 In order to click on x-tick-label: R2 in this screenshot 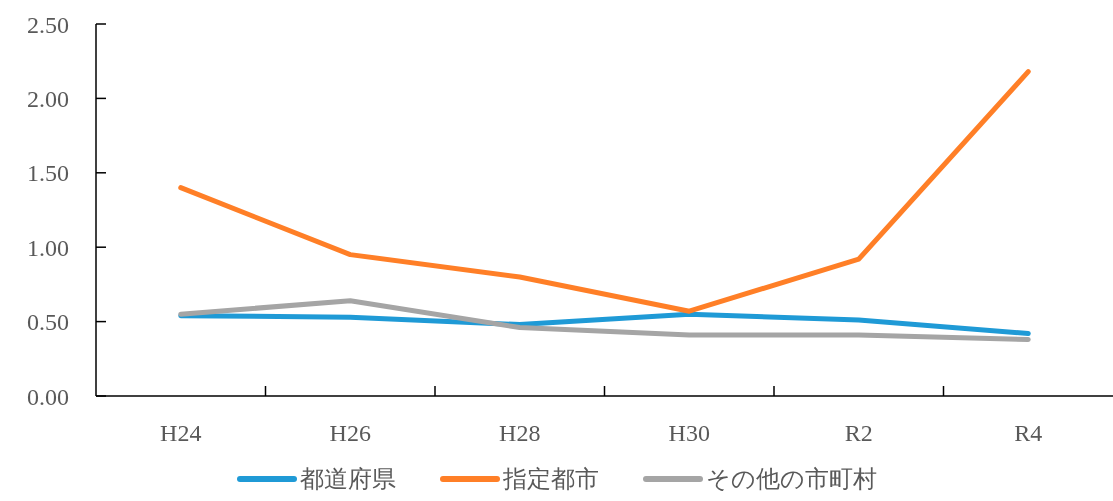, I will do `click(858, 433)`.